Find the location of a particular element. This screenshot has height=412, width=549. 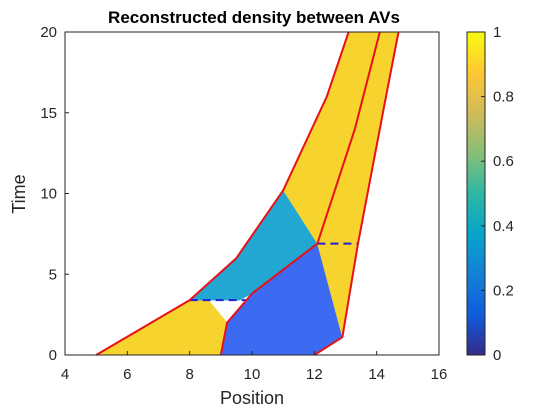

x-tick-label: 16 is located at coordinates (439, 374).